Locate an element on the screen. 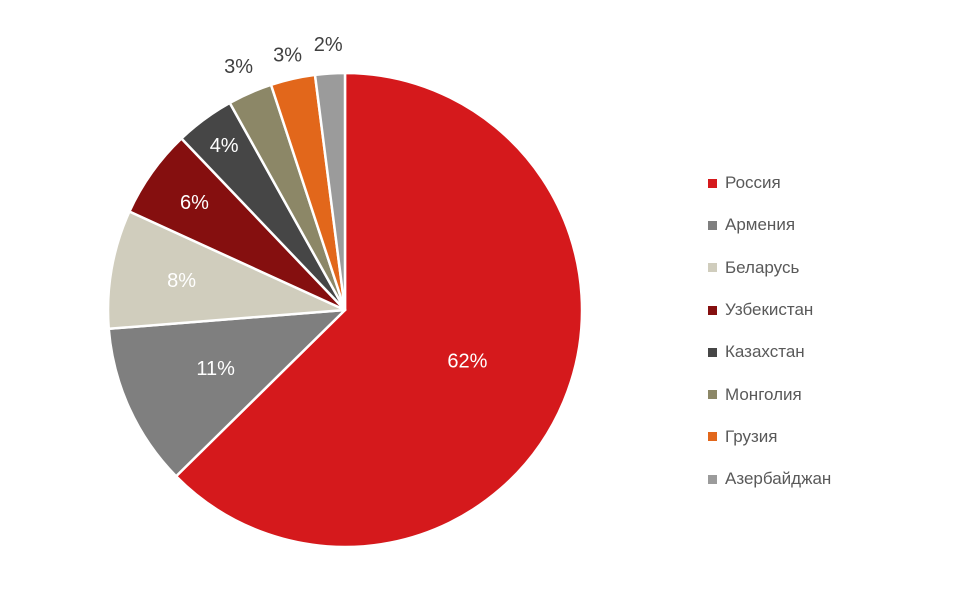 This screenshot has width=961, height=608. legend-label: Монголия is located at coordinates (763, 394).